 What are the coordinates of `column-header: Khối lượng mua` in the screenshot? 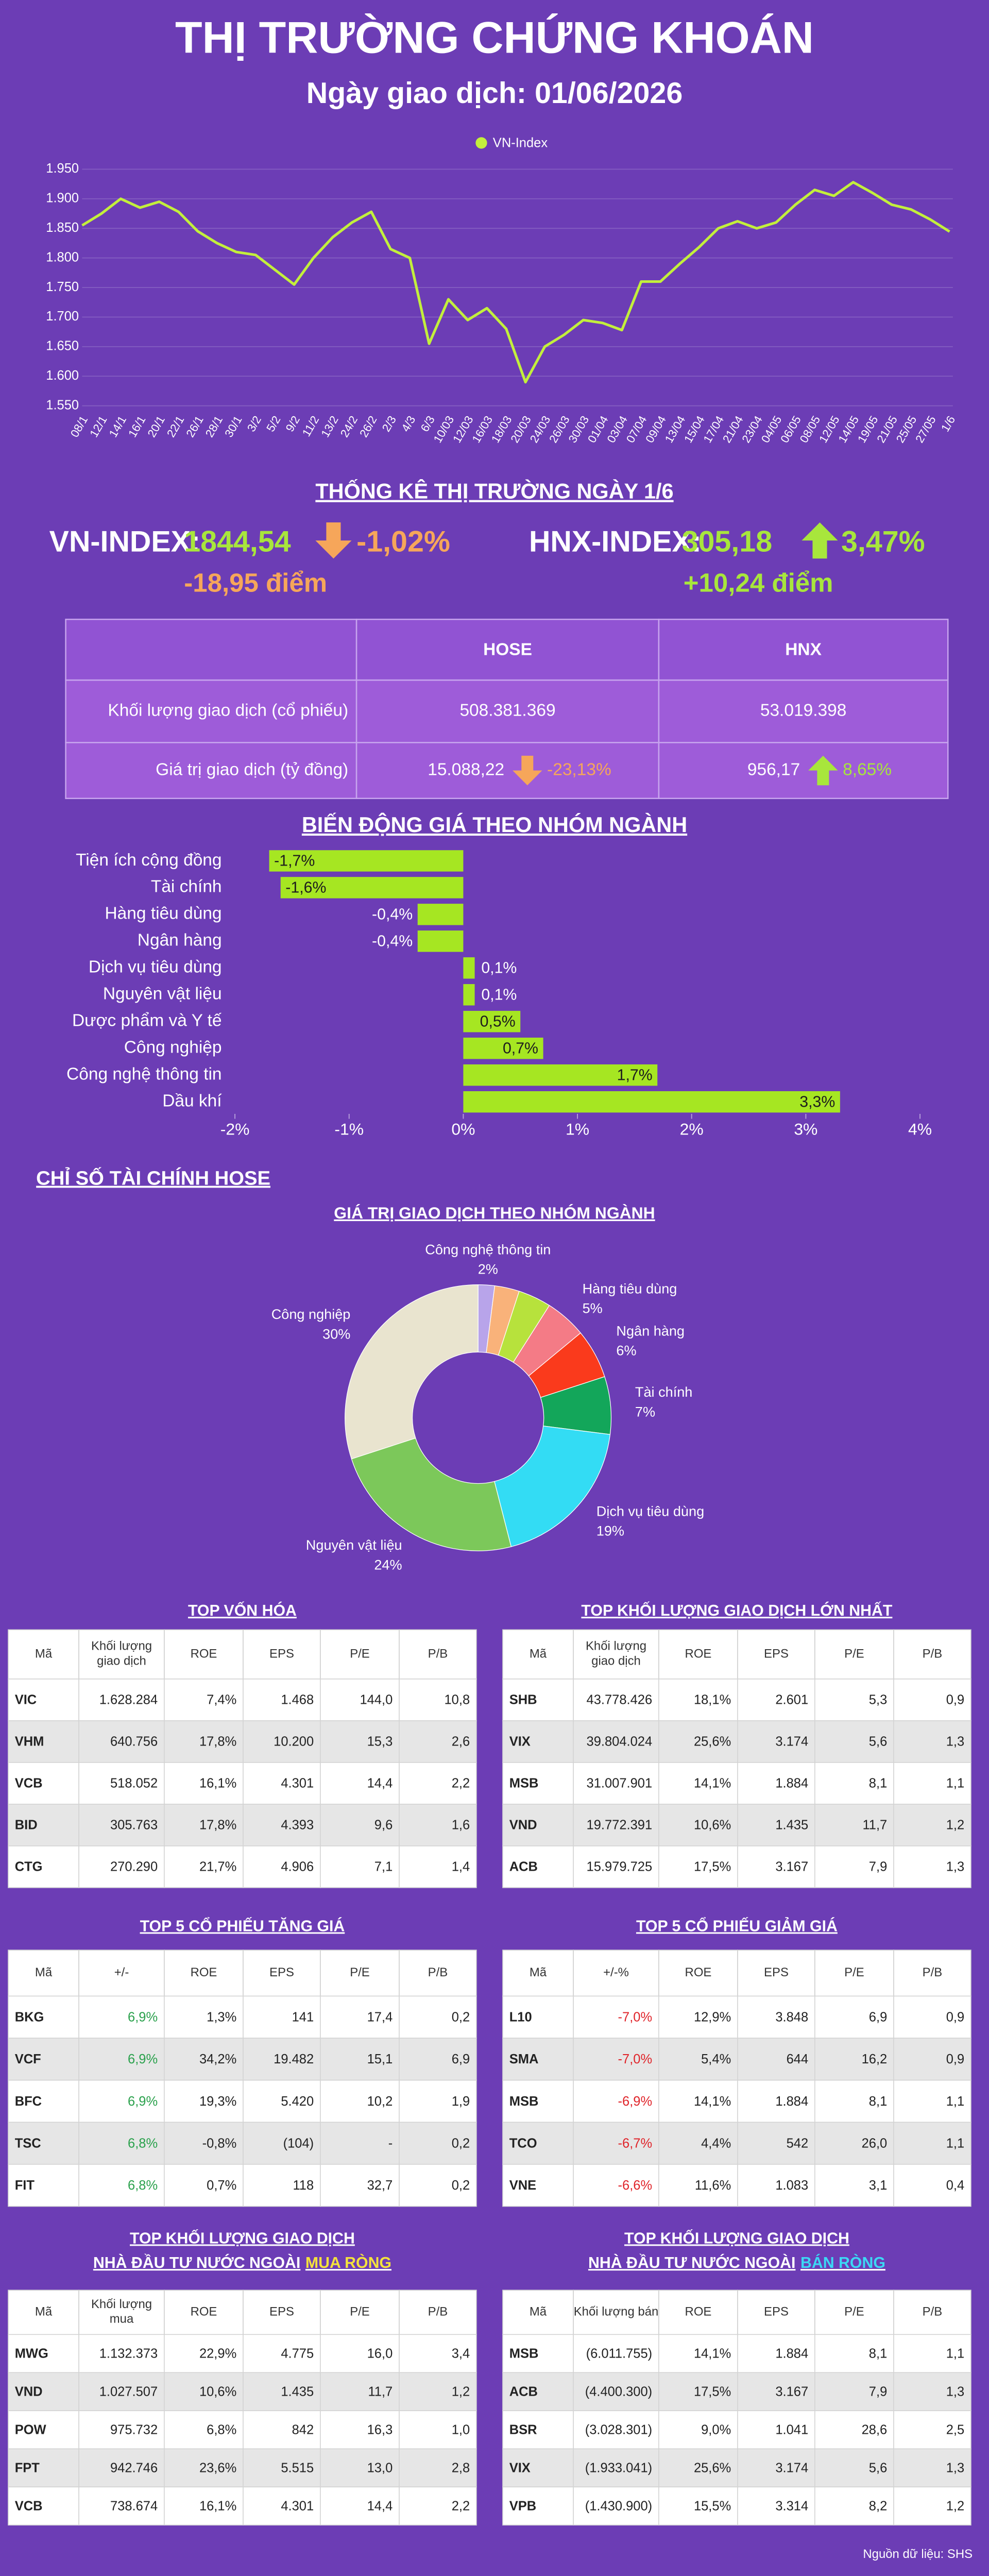 It's located at (121, 2311).